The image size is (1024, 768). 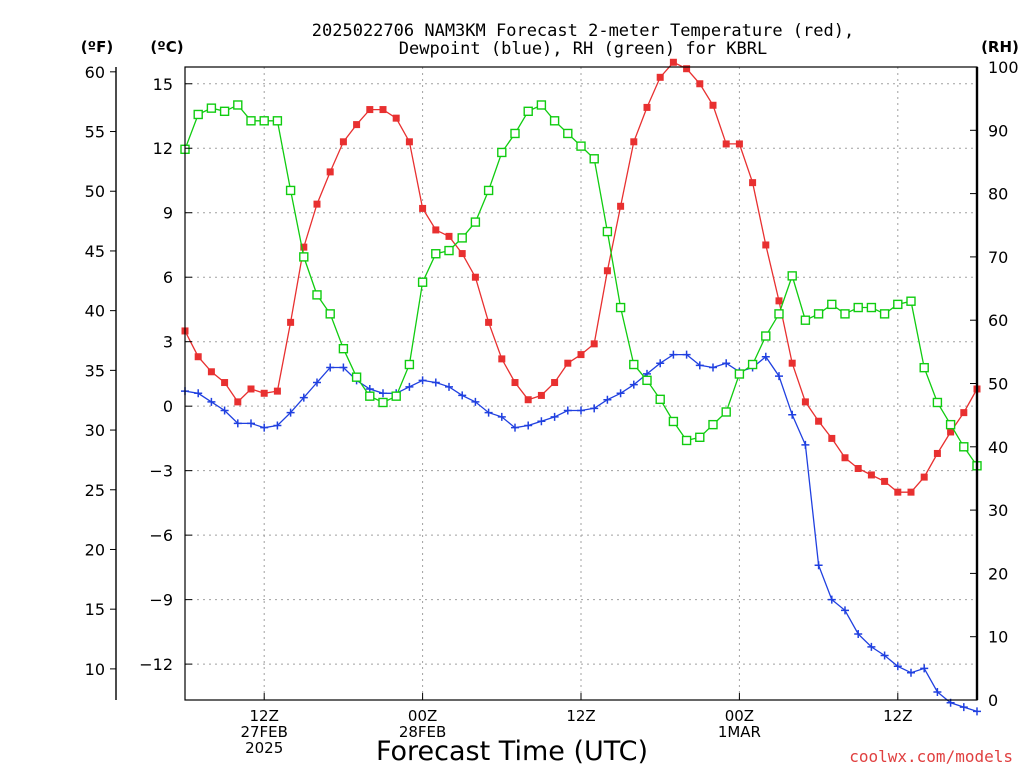 I want to click on fahrenheit-tick-label: 40, so click(x=95, y=311).